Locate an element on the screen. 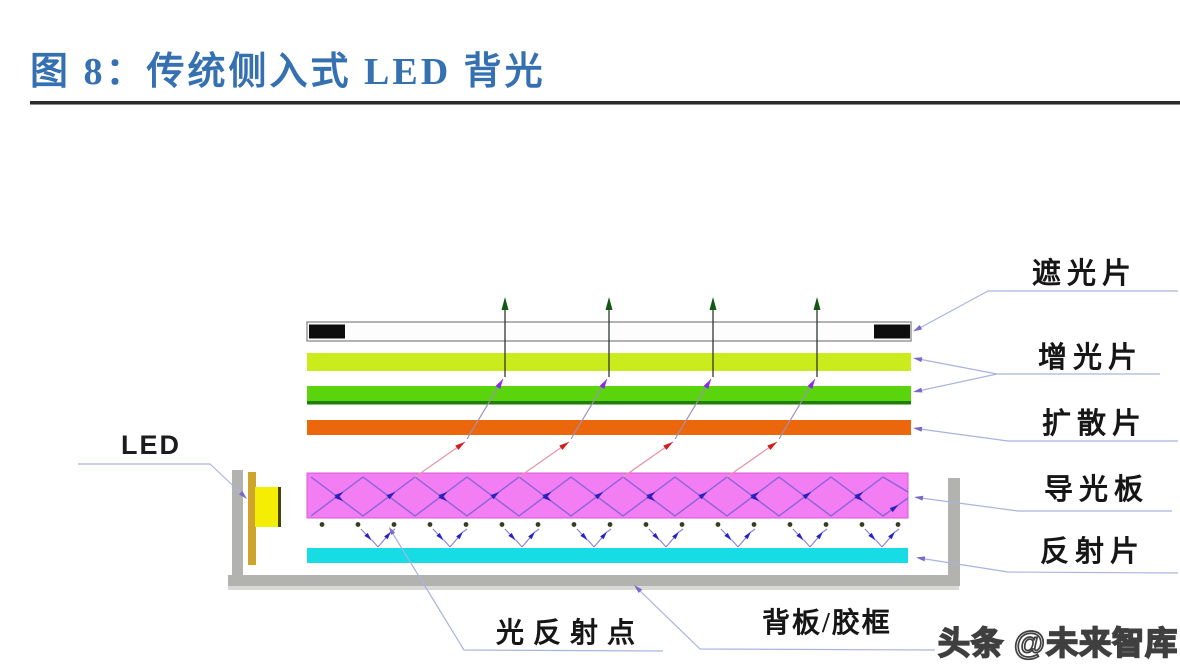  label-diffuser-sheet: 扩散片 is located at coordinates (1095, 424).